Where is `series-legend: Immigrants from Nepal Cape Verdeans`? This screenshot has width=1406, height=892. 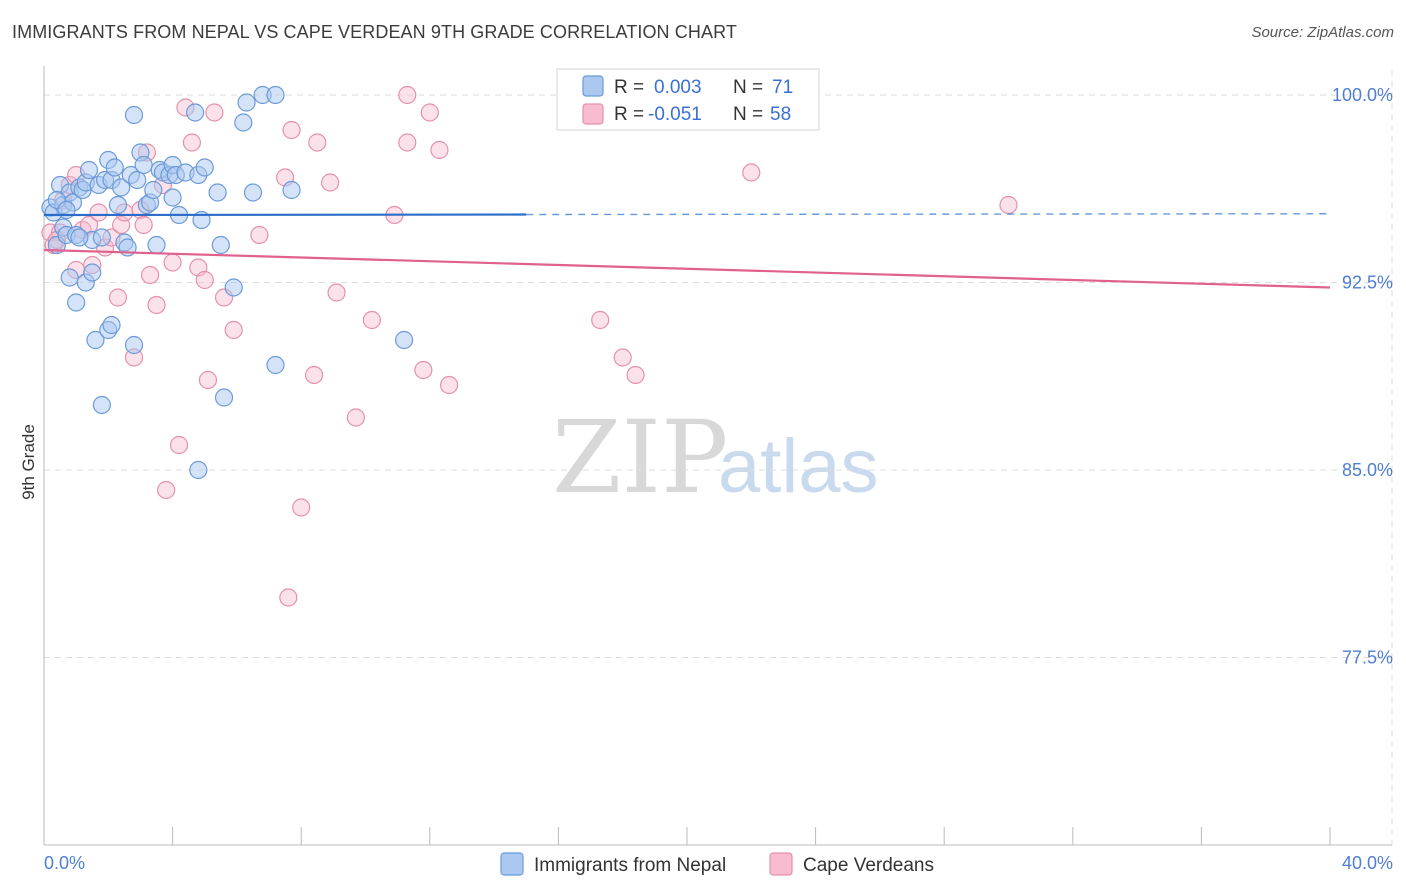
series-legend: Immigrants from Nepal Cape Verdeans is located at coordinates (717, 864).